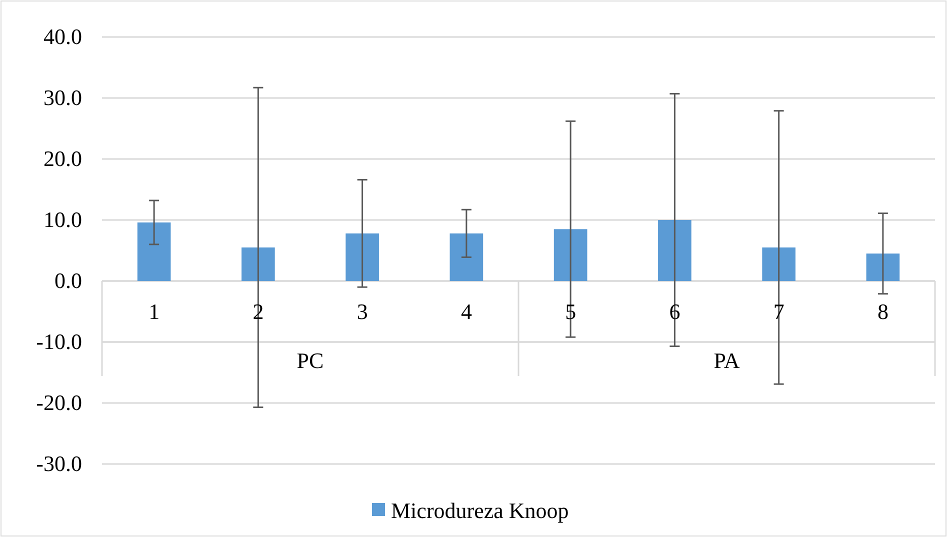  I want to click on legend-label: Microdureza Knoop, so click(480, 510).